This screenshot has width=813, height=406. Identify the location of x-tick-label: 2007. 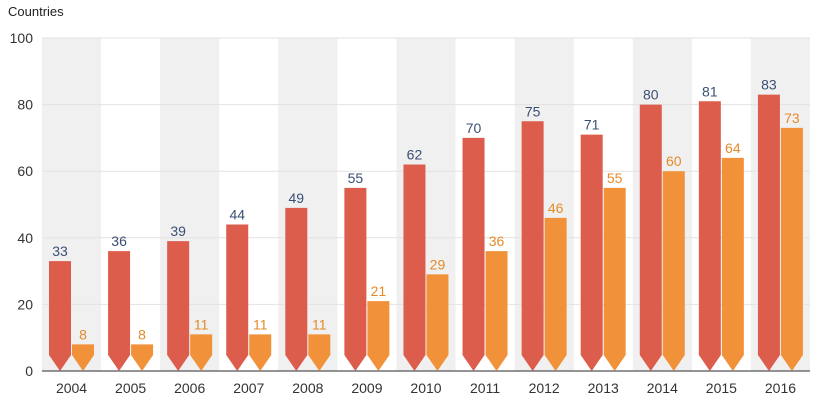
(248, 388).